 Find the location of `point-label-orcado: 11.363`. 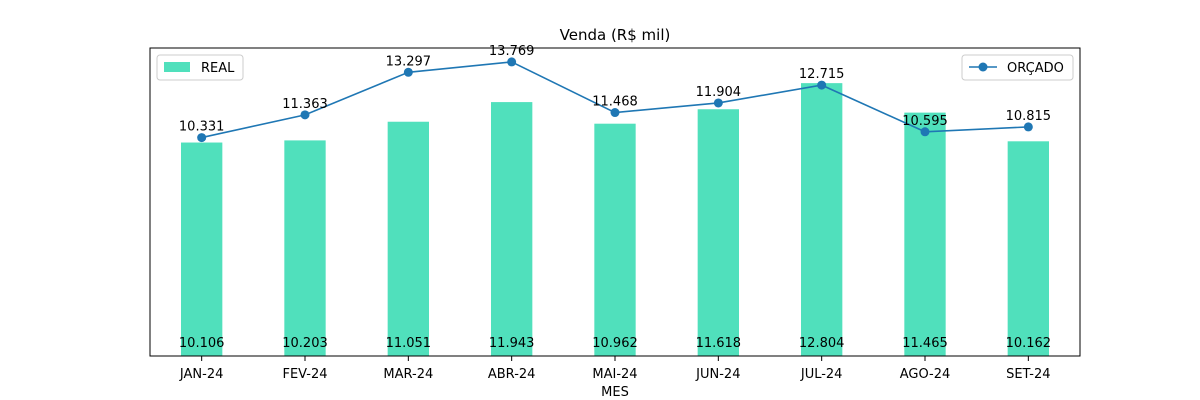

point-label-orcado: 11.363 is located at coordinates (305, 104).